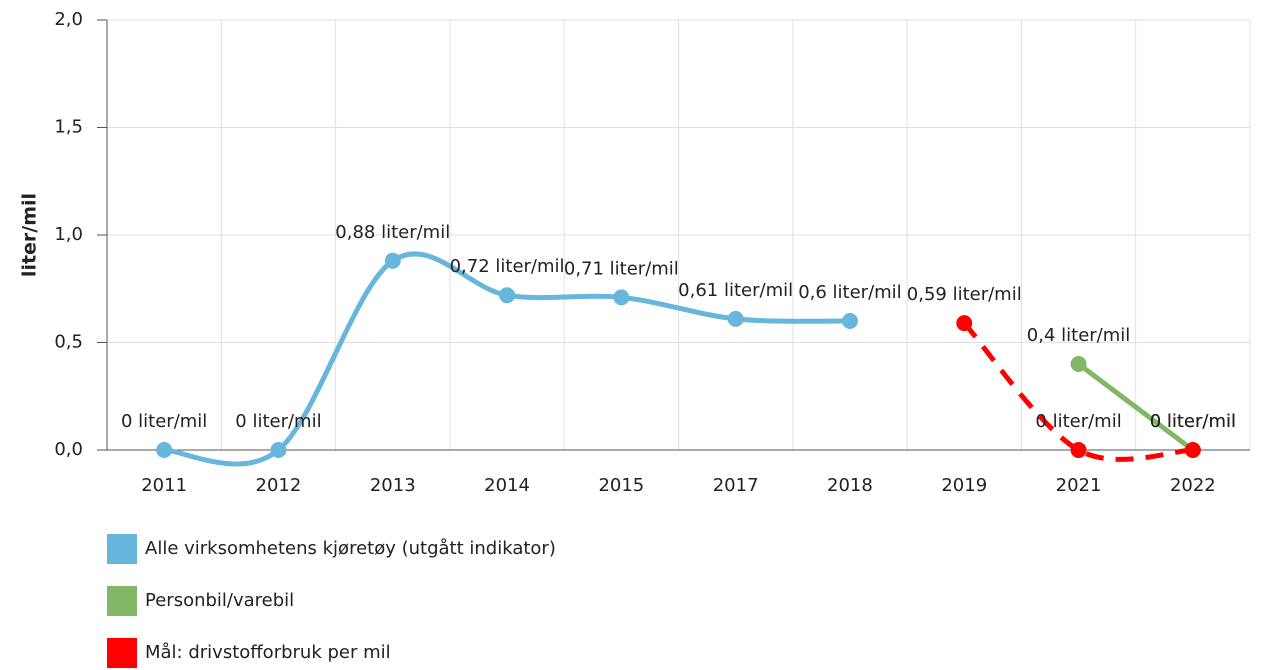 This screenshot has width=1261, height=670. I want to click on y-tick-label: 2,0, so click(68, 19).